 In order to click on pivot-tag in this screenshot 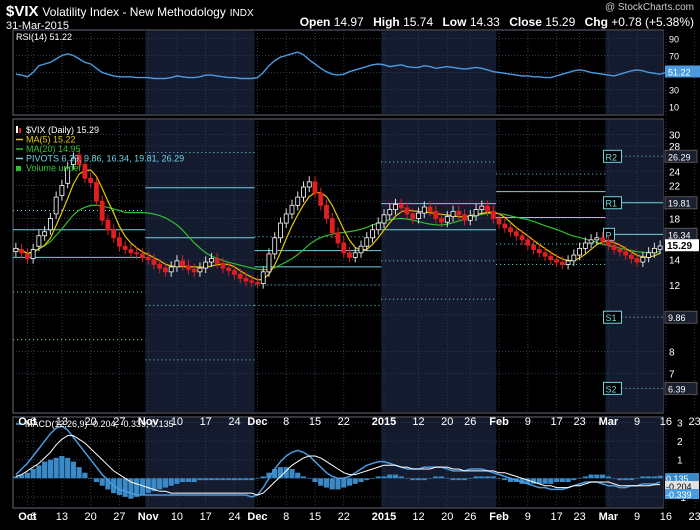, I will do `click(612, 156)`.